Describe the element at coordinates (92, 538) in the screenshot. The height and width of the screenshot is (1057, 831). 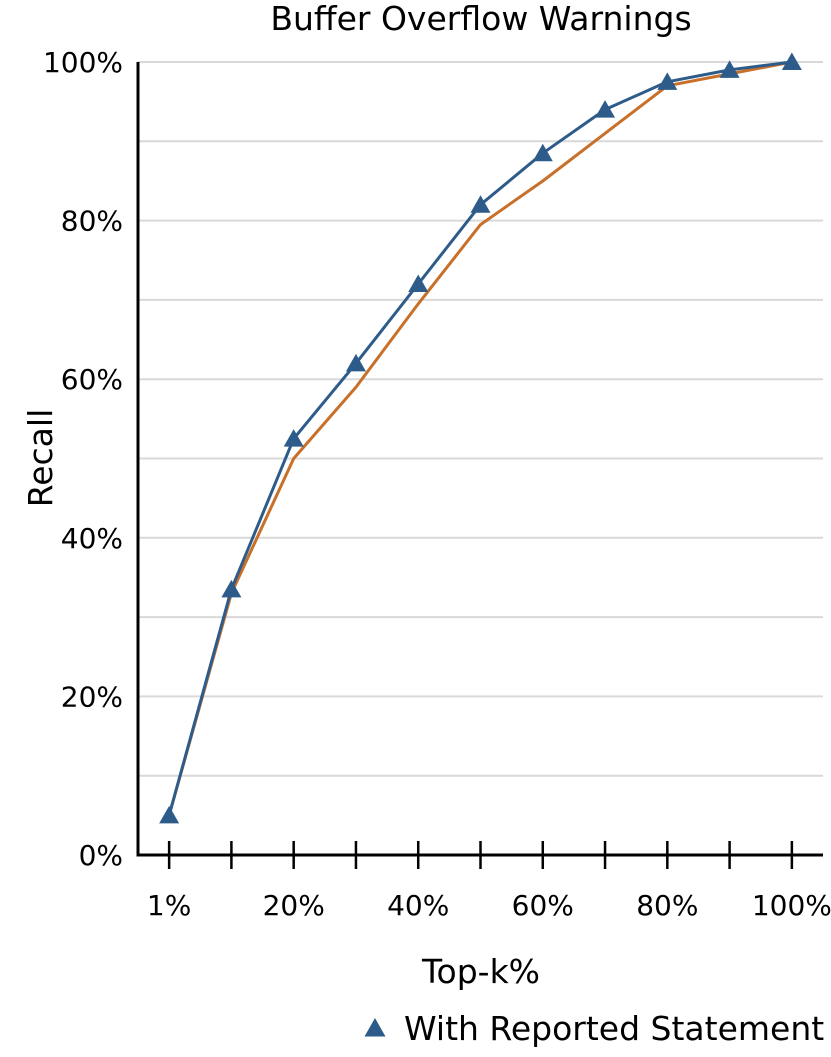
I see `y-tick-label: 40%` at that location.